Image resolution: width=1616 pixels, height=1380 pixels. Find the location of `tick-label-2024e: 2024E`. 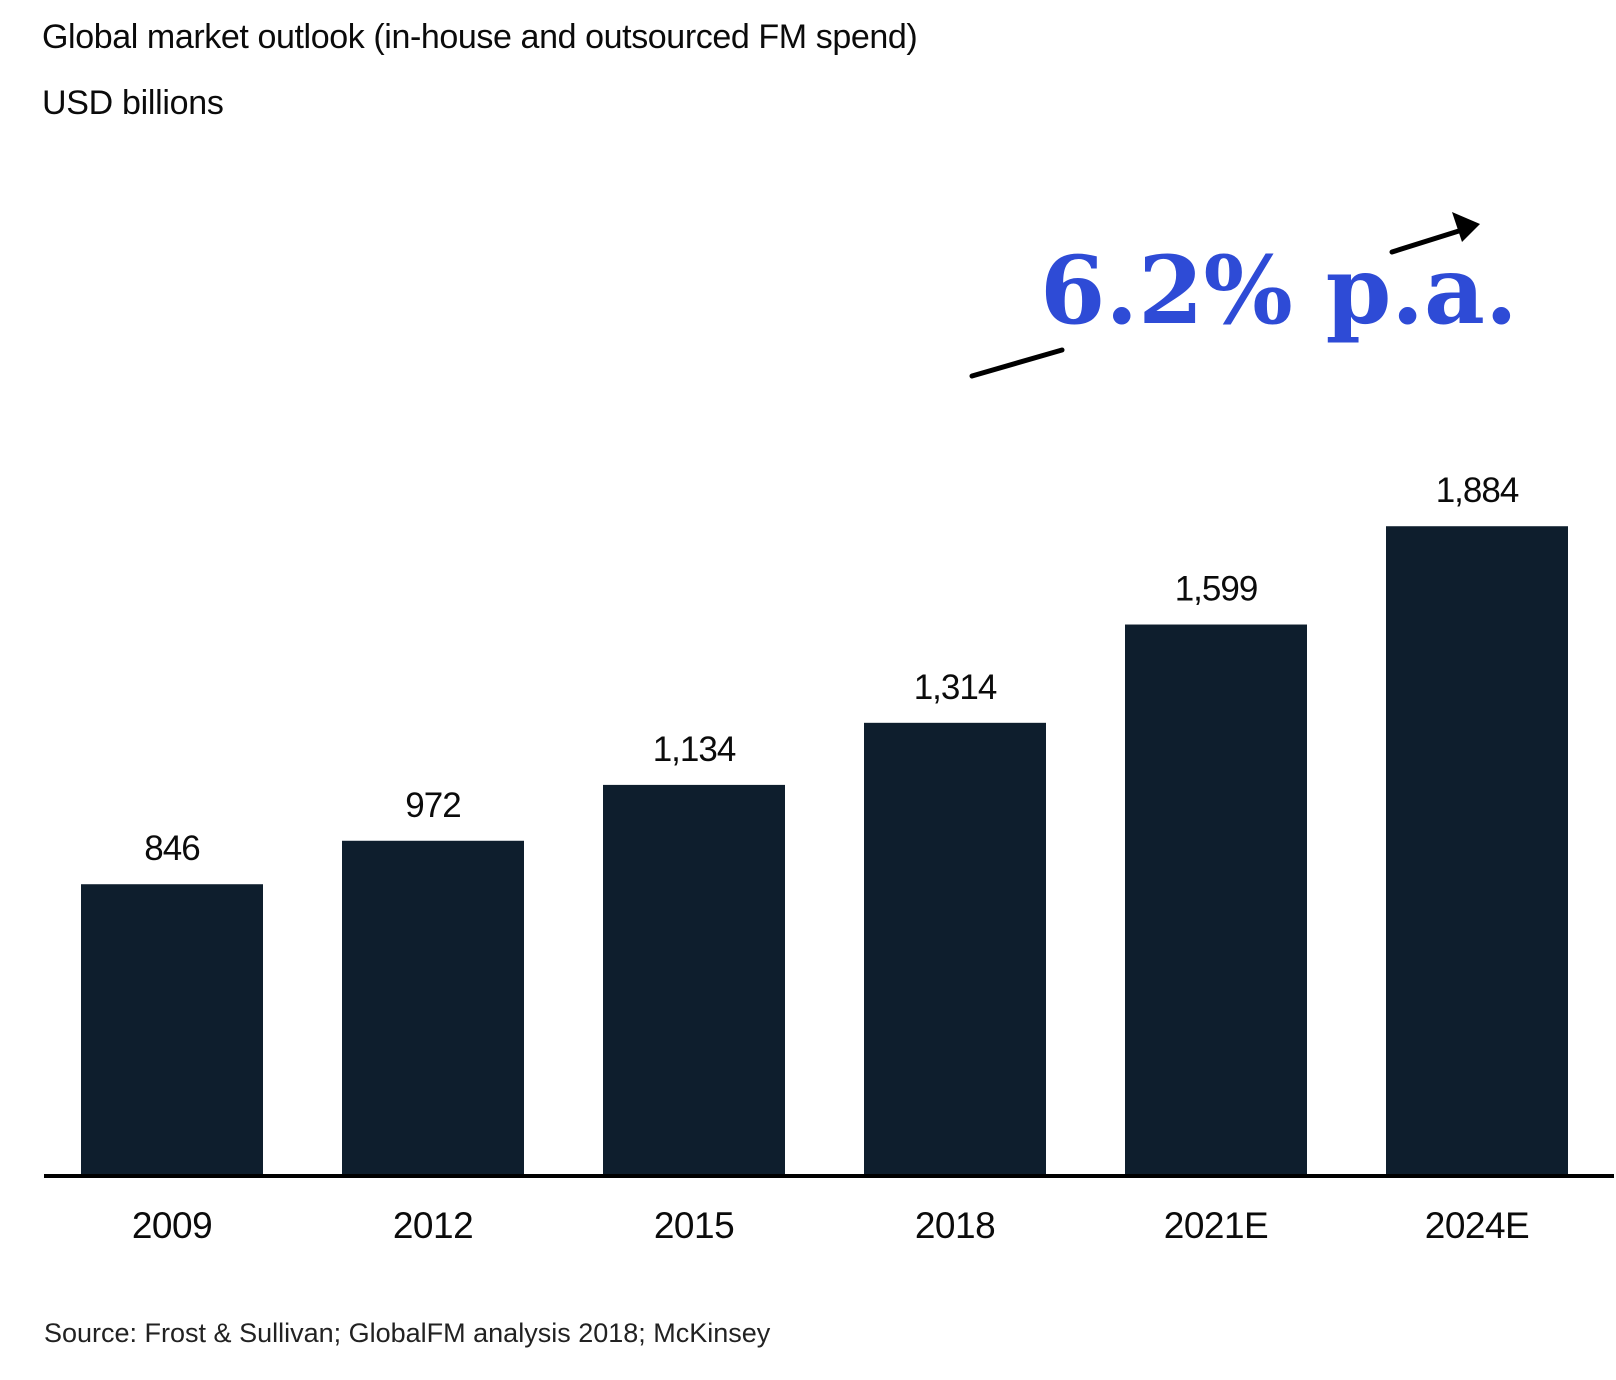

tick-label-2024e: 2024E is located at coordinates (1477, 1225).